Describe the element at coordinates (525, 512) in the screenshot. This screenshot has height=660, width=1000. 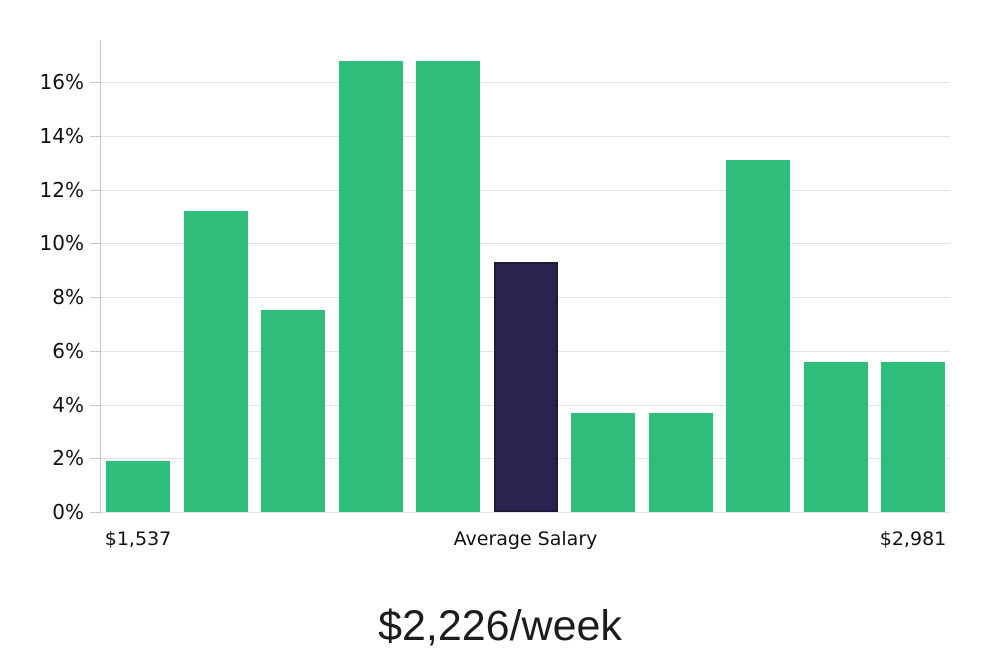
I see `gridline-0pct` at that location.